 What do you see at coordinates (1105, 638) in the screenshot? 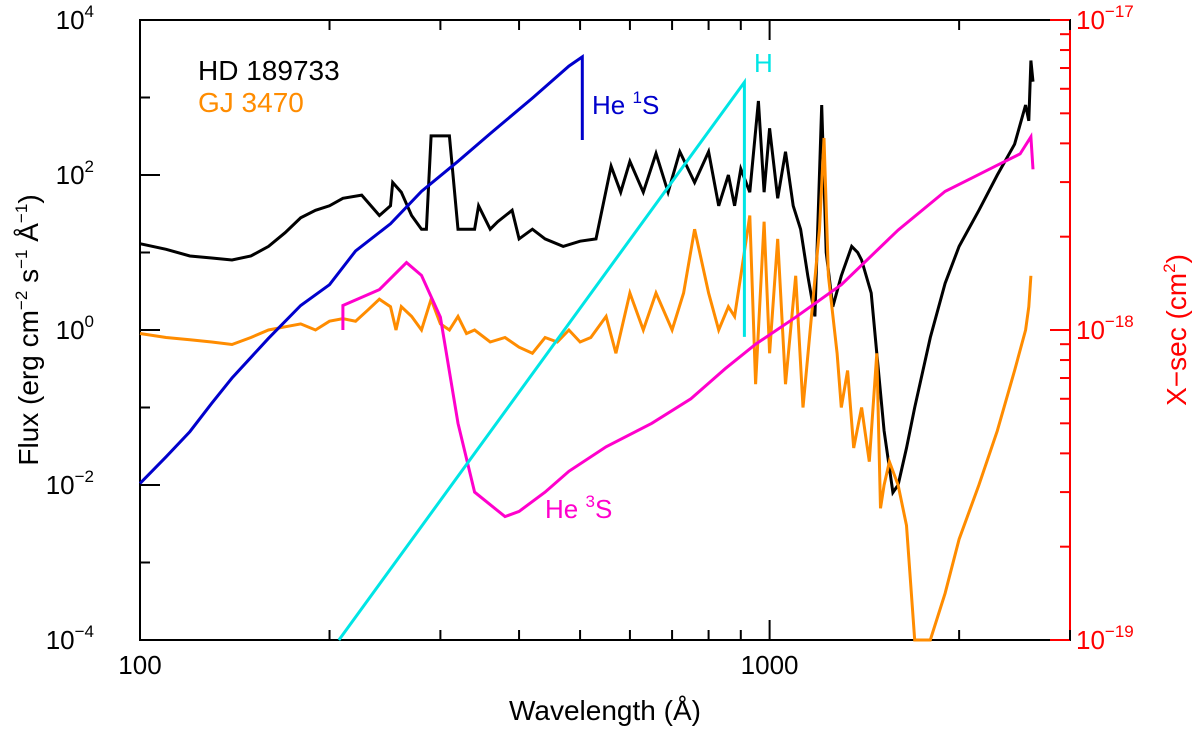
I see `y-right-tick-label: 10−19` at bounding box center [1105, 638].